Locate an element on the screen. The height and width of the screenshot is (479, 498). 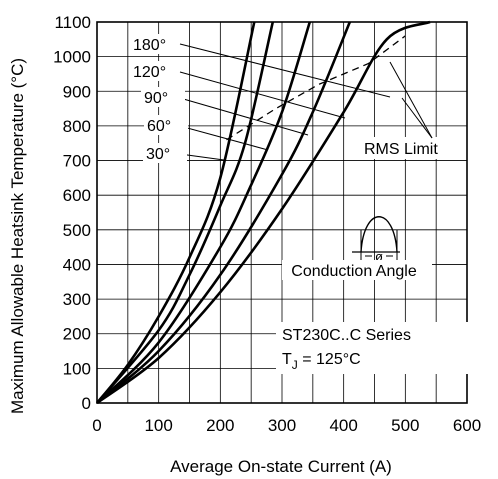
y-tick-labels: 0 100 200 300 400 500 600 700 800 900 1000 1100 is located at coordinates (72, 213).